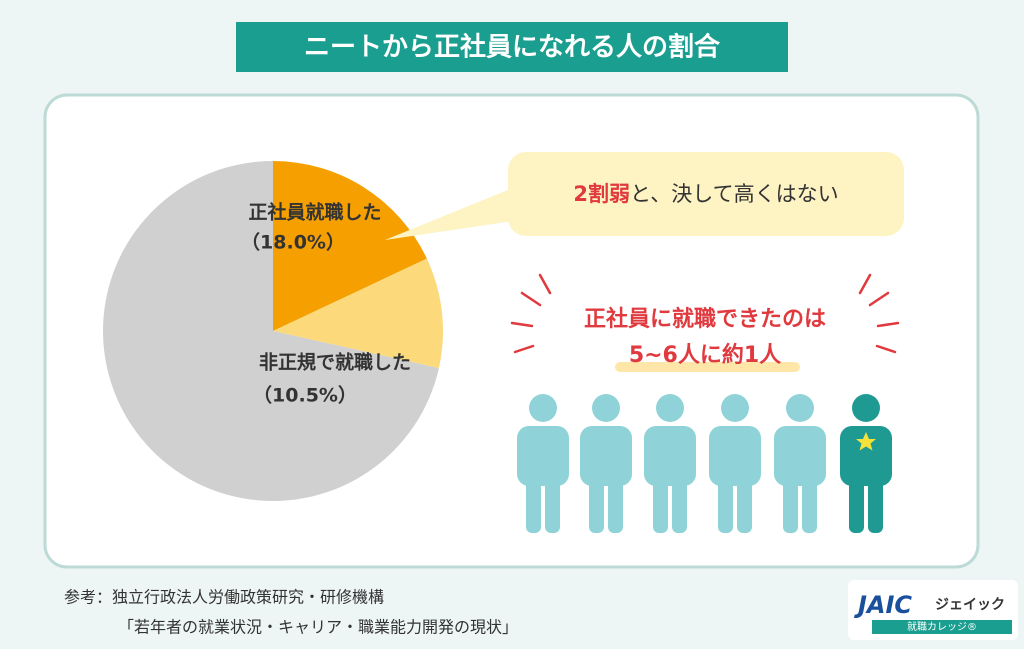 Image resolution: width=1024 pixels, height=649 pixels. Describe the element at coordinates (335, 362) in the screenshot. I see `slice-label: 非正規で就職した` at that location.